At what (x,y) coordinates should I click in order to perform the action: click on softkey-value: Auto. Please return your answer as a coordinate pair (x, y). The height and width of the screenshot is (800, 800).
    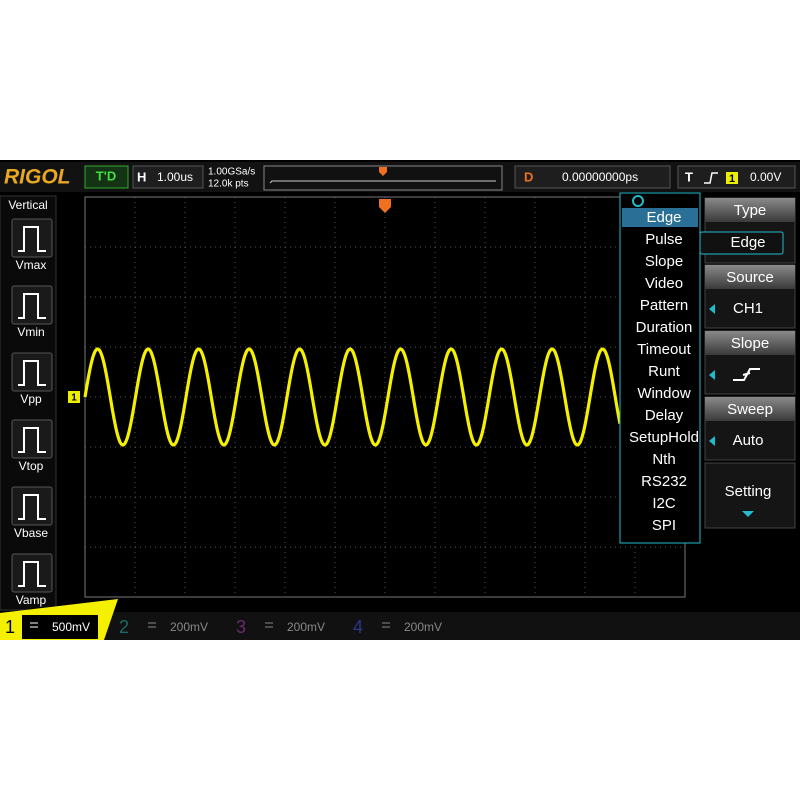
    Looking at the image, I should click on (748, 440).